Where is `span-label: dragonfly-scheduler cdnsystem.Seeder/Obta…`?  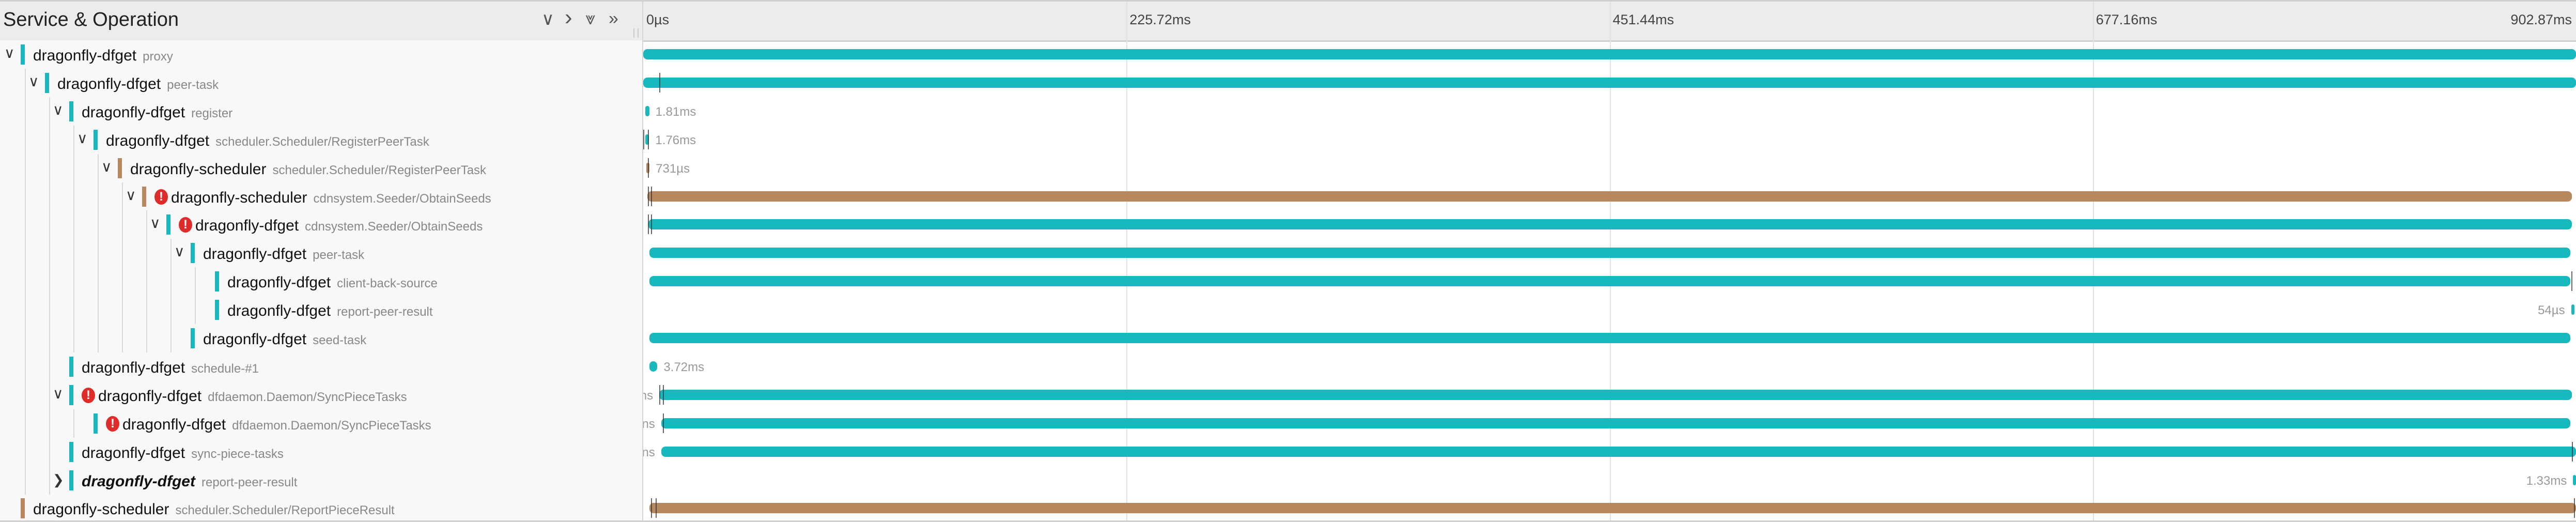
span-label: dragonfly-scheduler cdnsystem.Seeder/Obta… is located at coordinates (331, 198).